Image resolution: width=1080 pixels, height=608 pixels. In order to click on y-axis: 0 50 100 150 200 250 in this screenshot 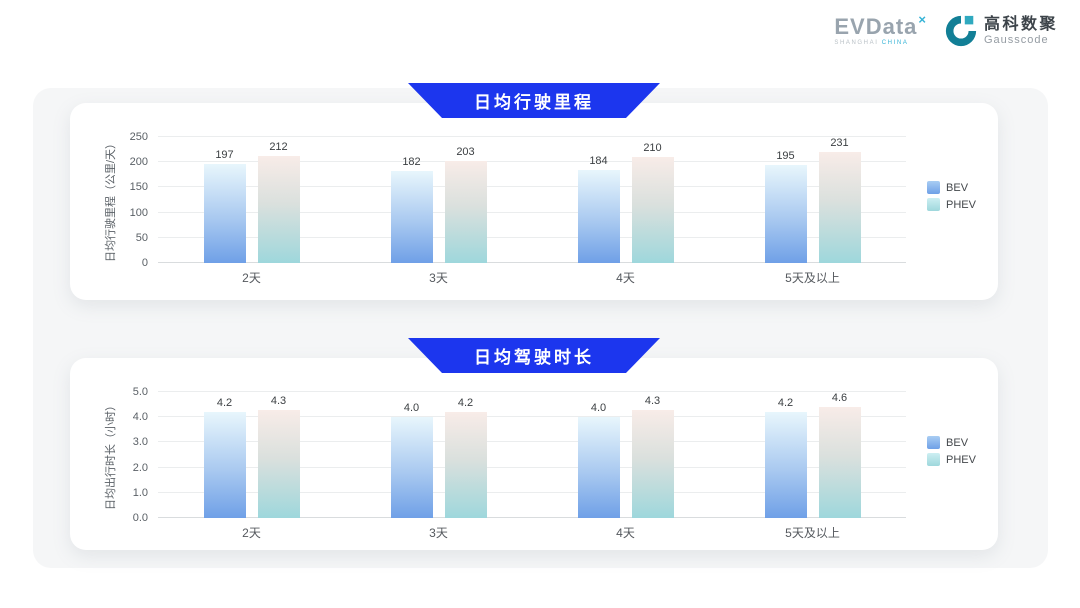, I will do `click(137, 200)`.